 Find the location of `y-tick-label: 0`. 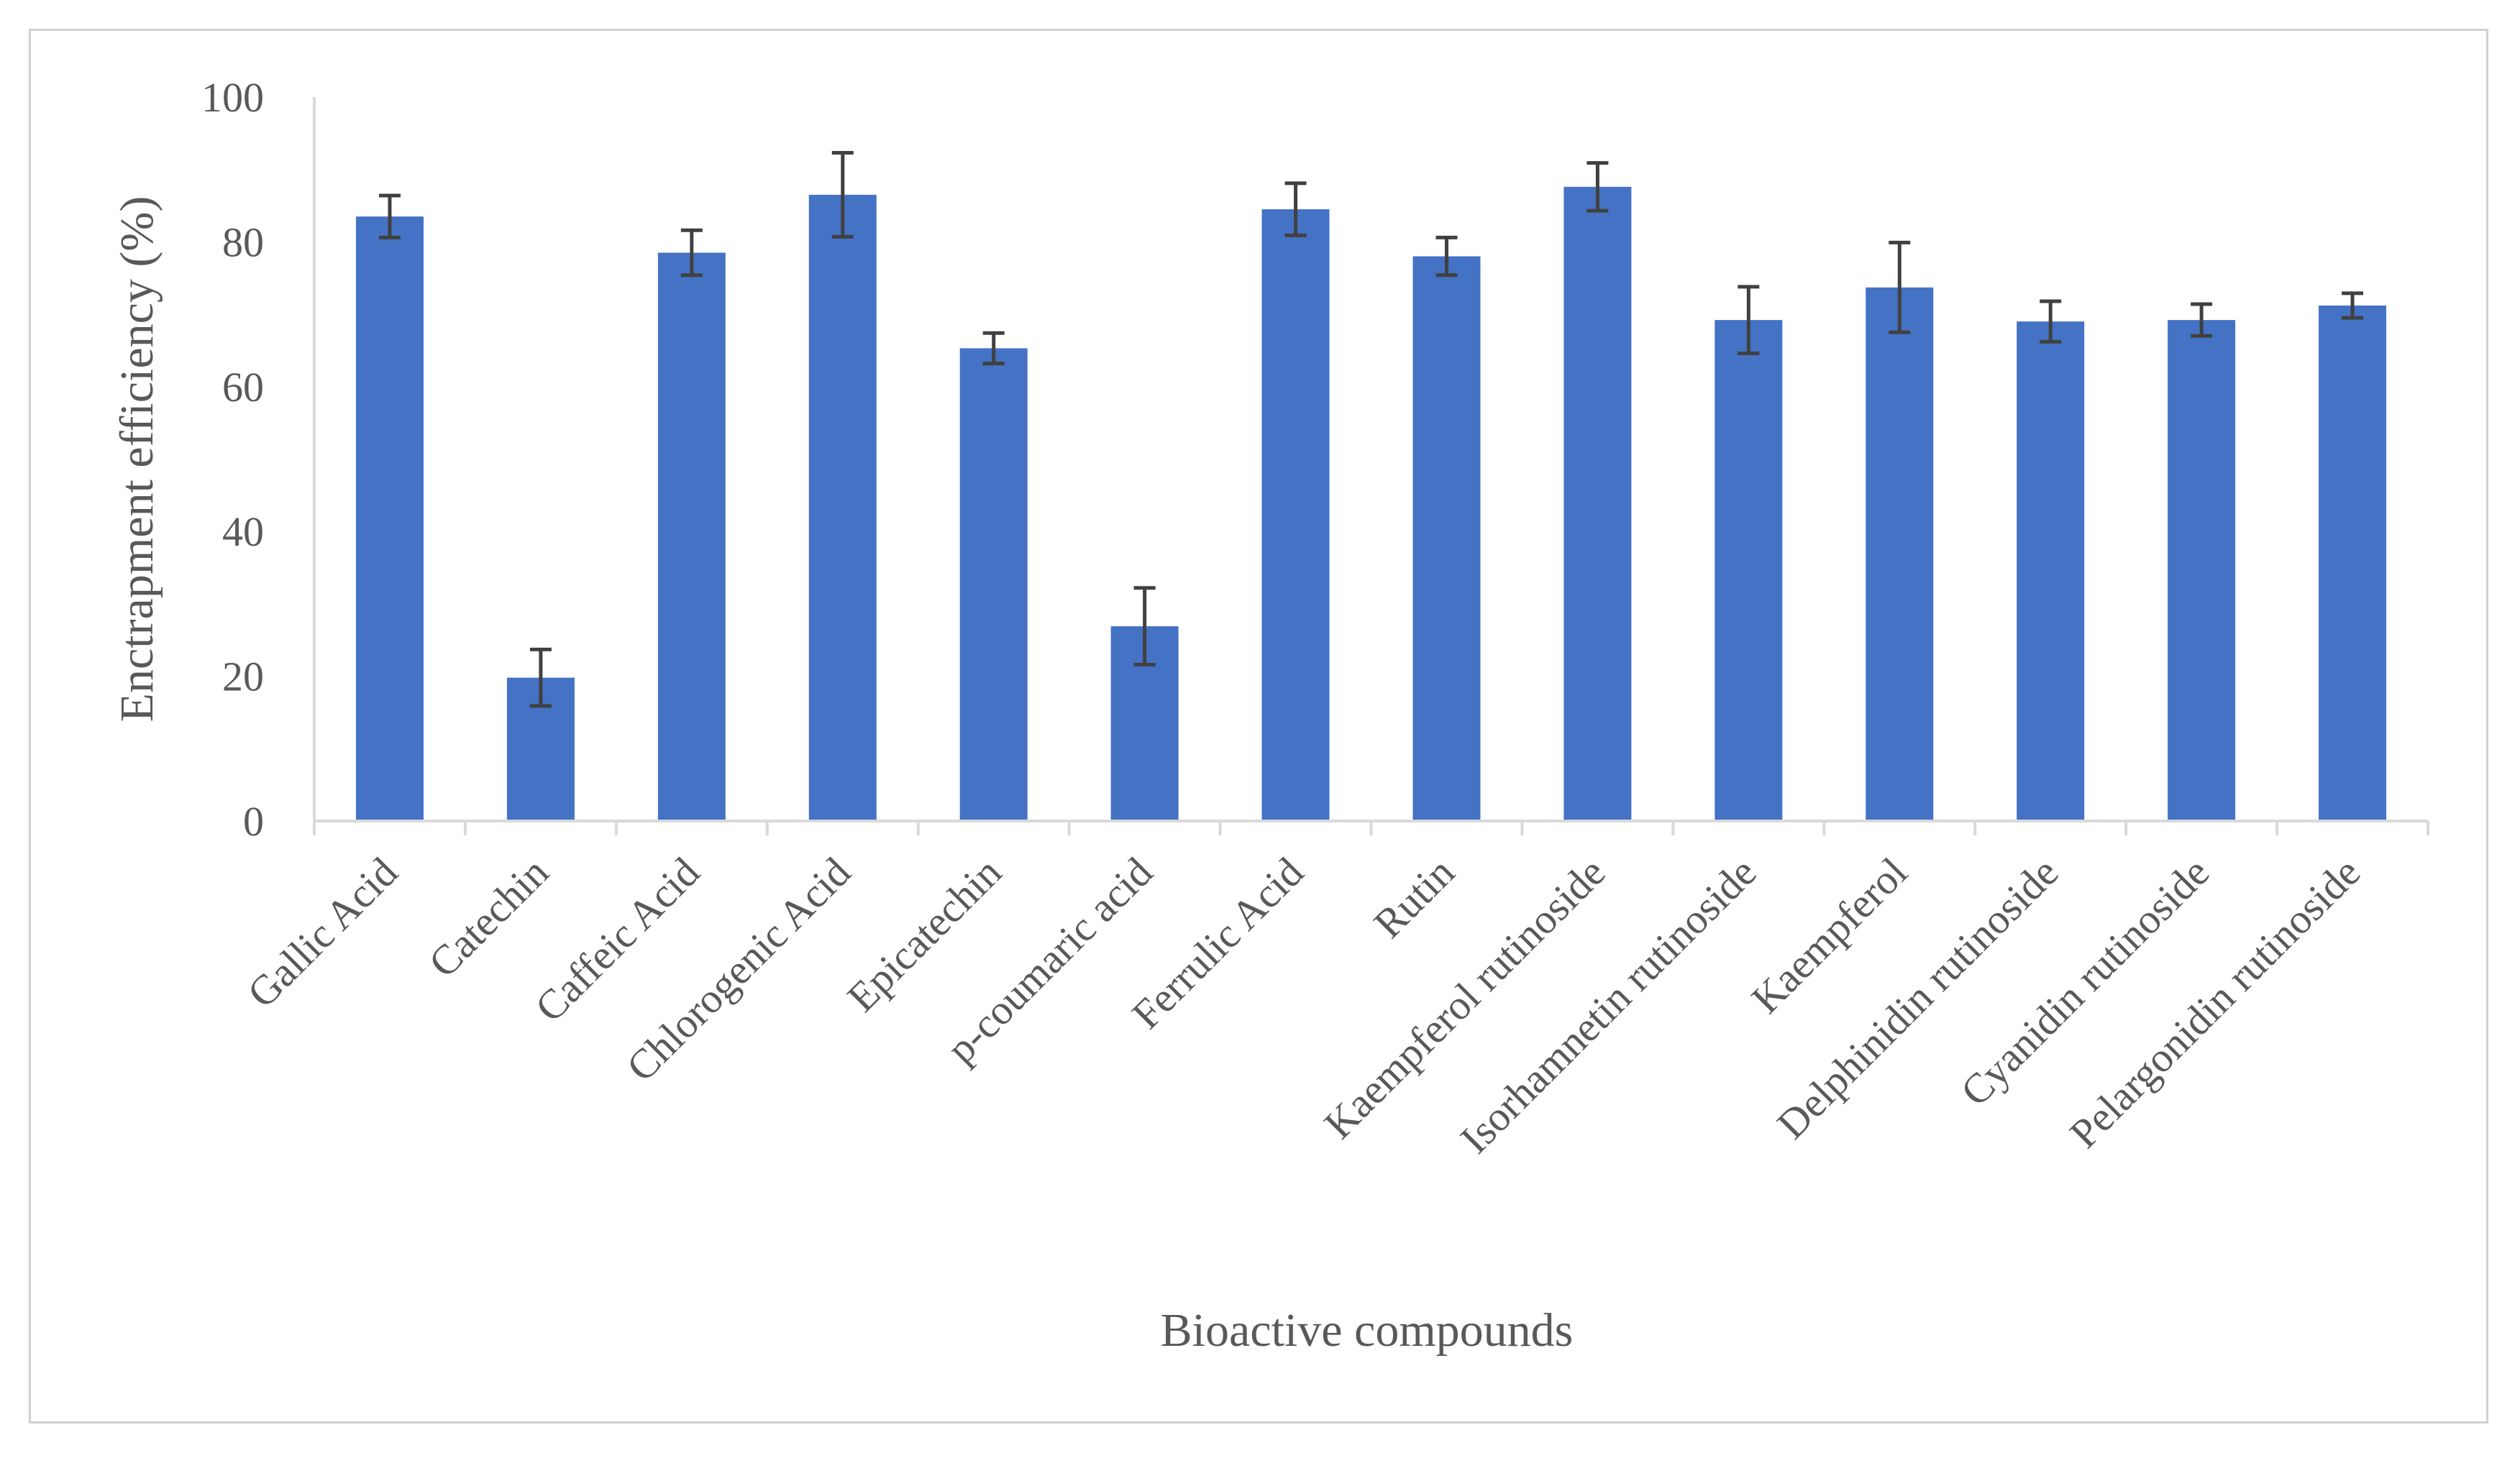

y-tick-label: 0 is located at coordinates (253, 821).